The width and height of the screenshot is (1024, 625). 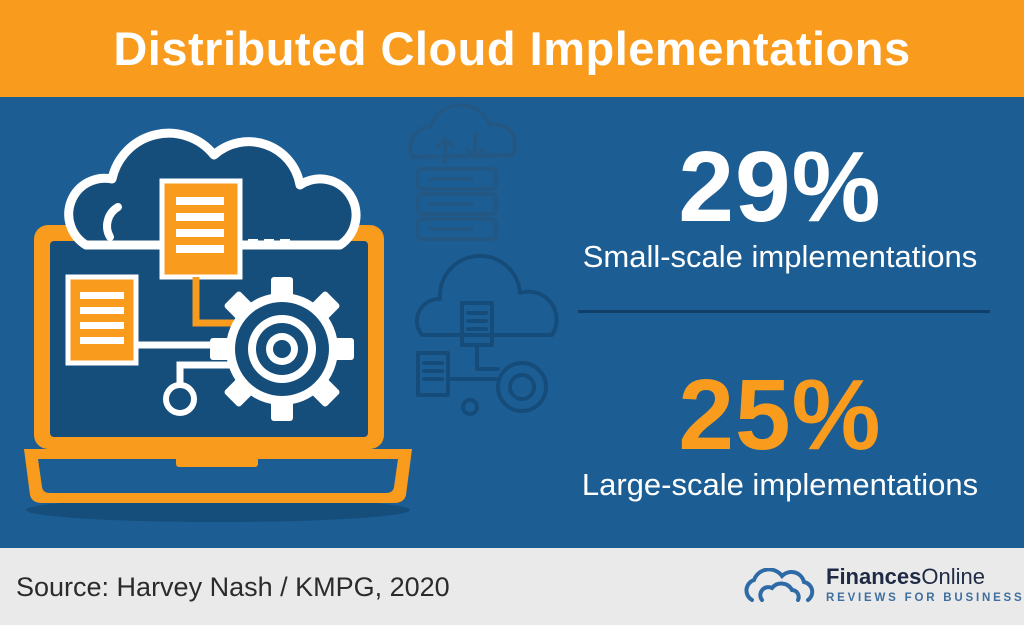 What do you see at coordinates (874, 576) in the screenshot?
I see `brand-name-bold: Finances` at bounding box center [874, 576].